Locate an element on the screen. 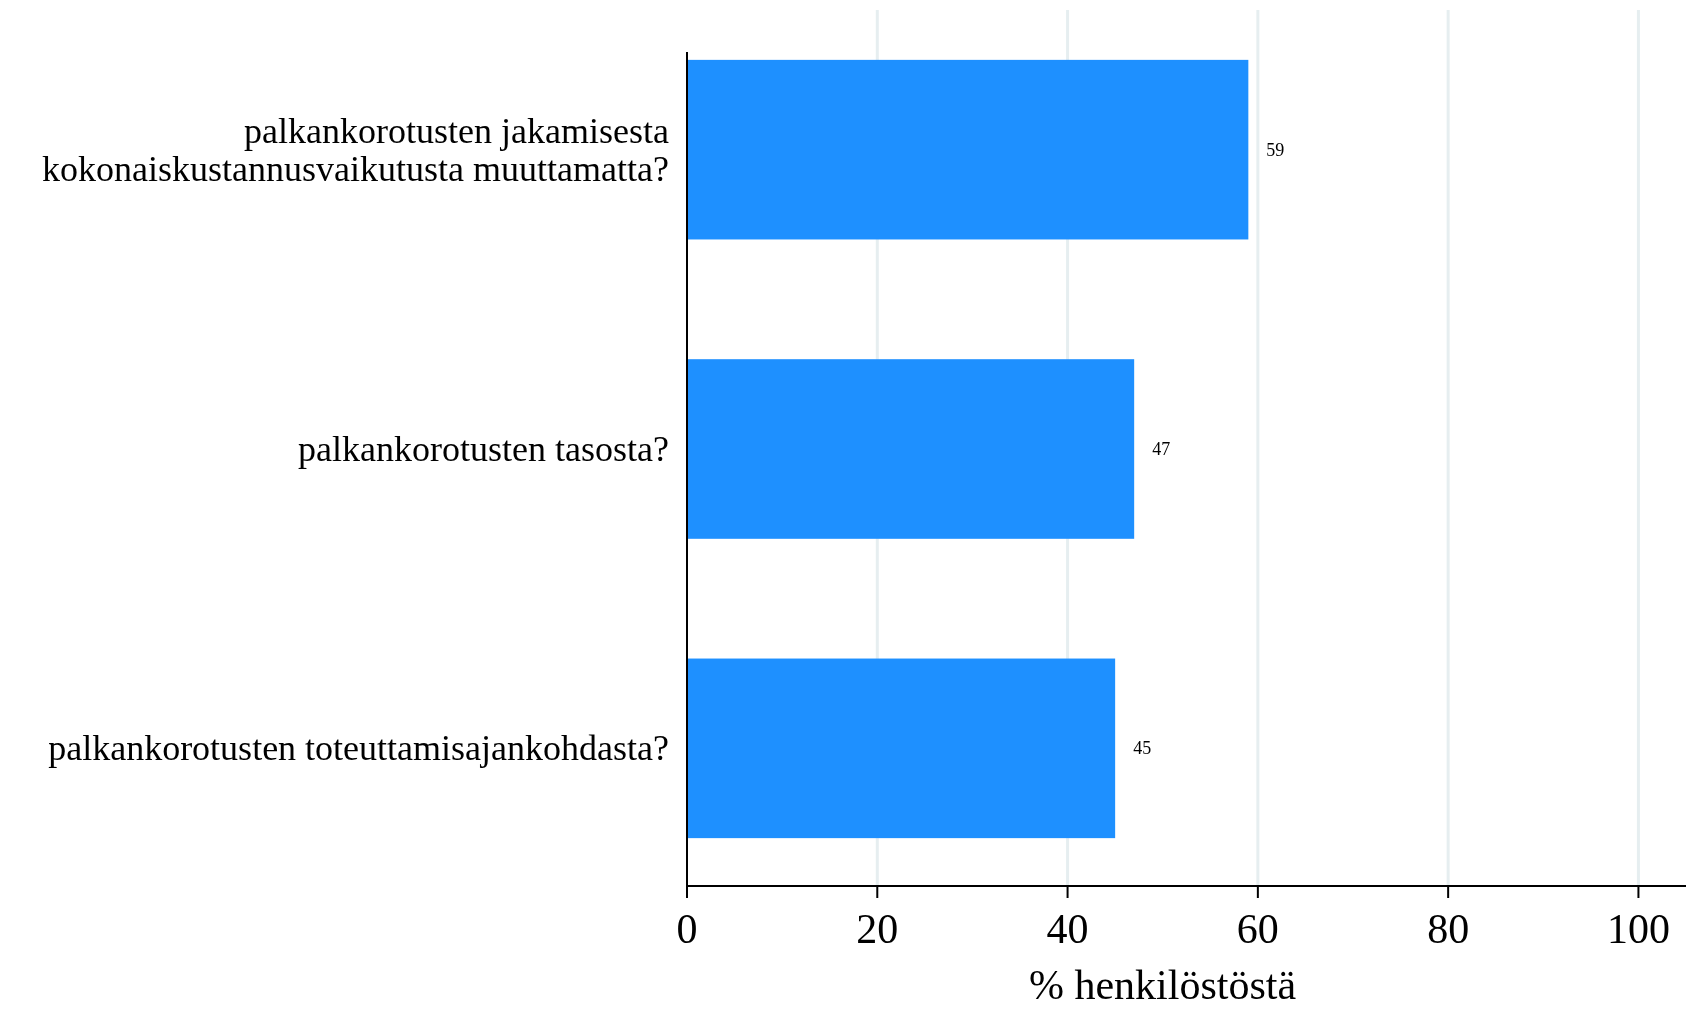  y-tick-label: palkankorotusten jakamisesta kokonaiskustannusvaikutusta muuttamatta? is located at coordinates (356, 149).